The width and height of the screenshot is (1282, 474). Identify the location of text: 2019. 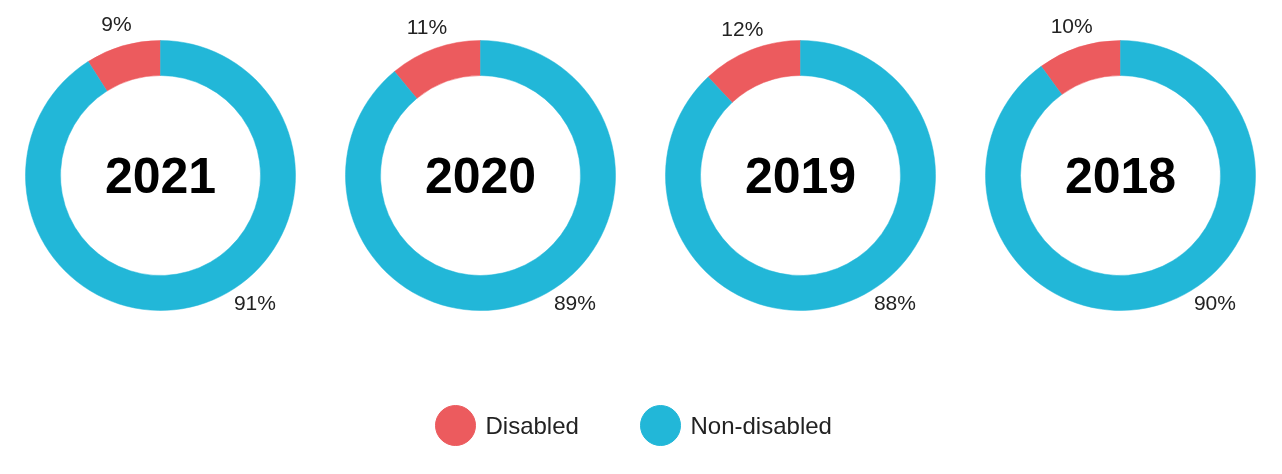
(800, 176).